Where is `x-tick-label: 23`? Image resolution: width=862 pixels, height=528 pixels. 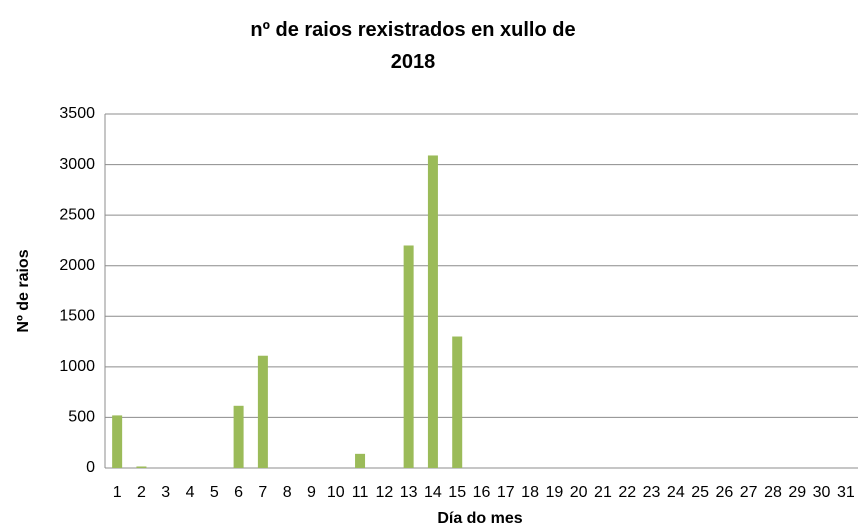 x-tick-label: 23 is located at coordinates (652, 492).